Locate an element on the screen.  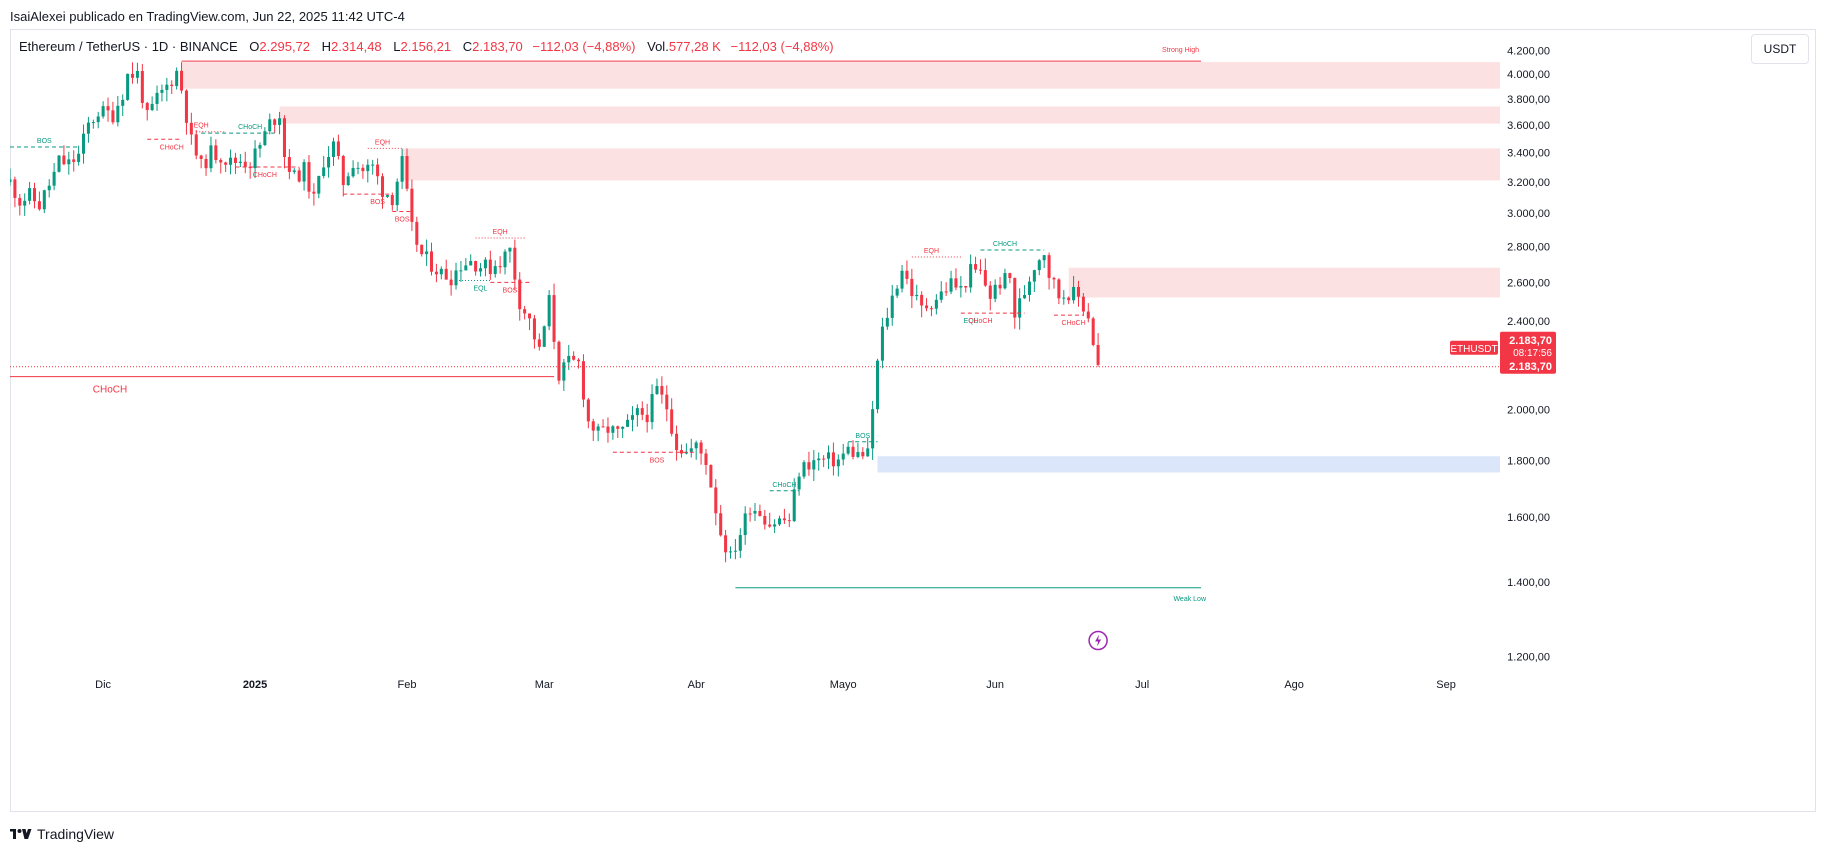
currency-button: USDT is located at coordinates (1780, 49).